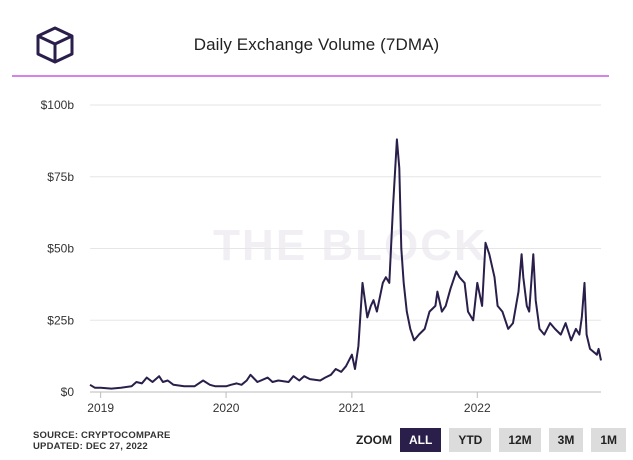  Describe the element at coordinates (226, 408) in the screenshot. I see `x-tick-label: 2020` at that location.